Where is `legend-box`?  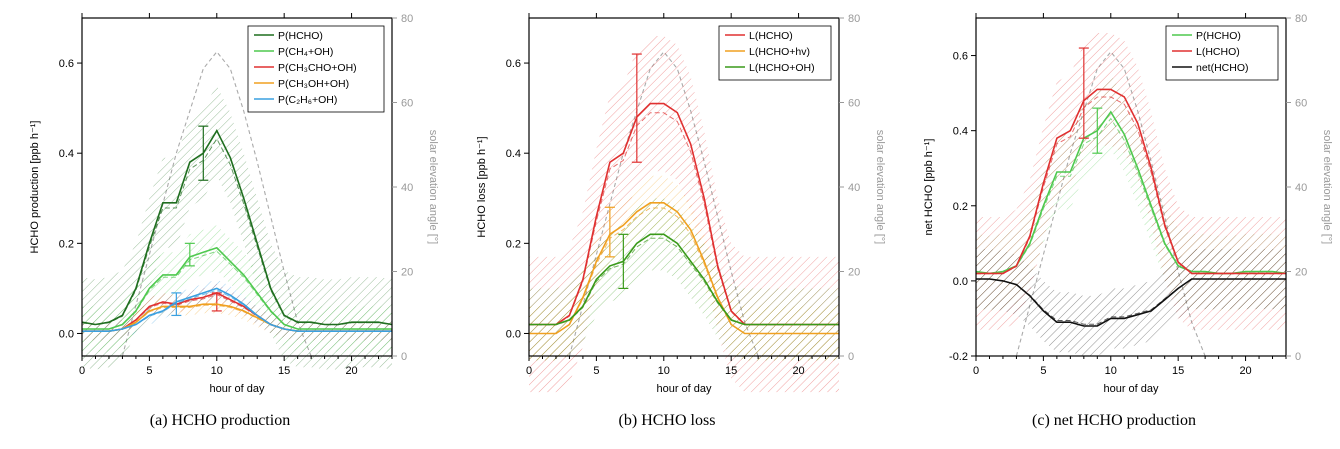 legend-box is located at coordinates (316, 69).